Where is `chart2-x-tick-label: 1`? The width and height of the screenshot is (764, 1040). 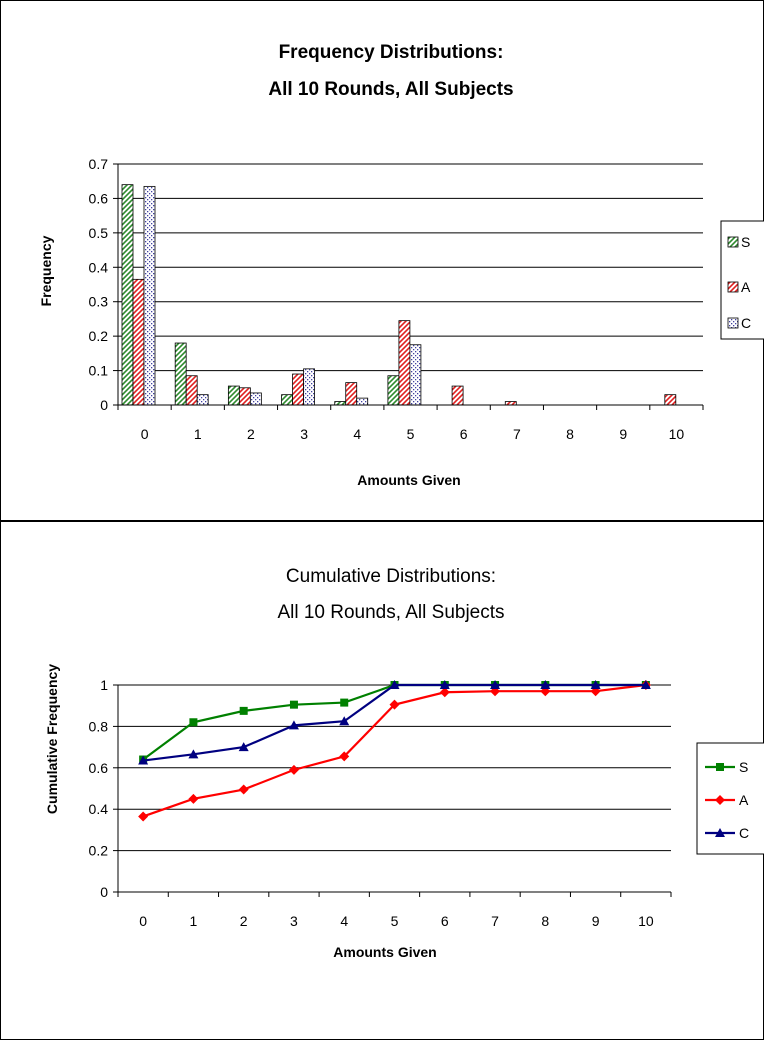
chart2-x-tick-label: 1 is located at coordinates (194, 921).